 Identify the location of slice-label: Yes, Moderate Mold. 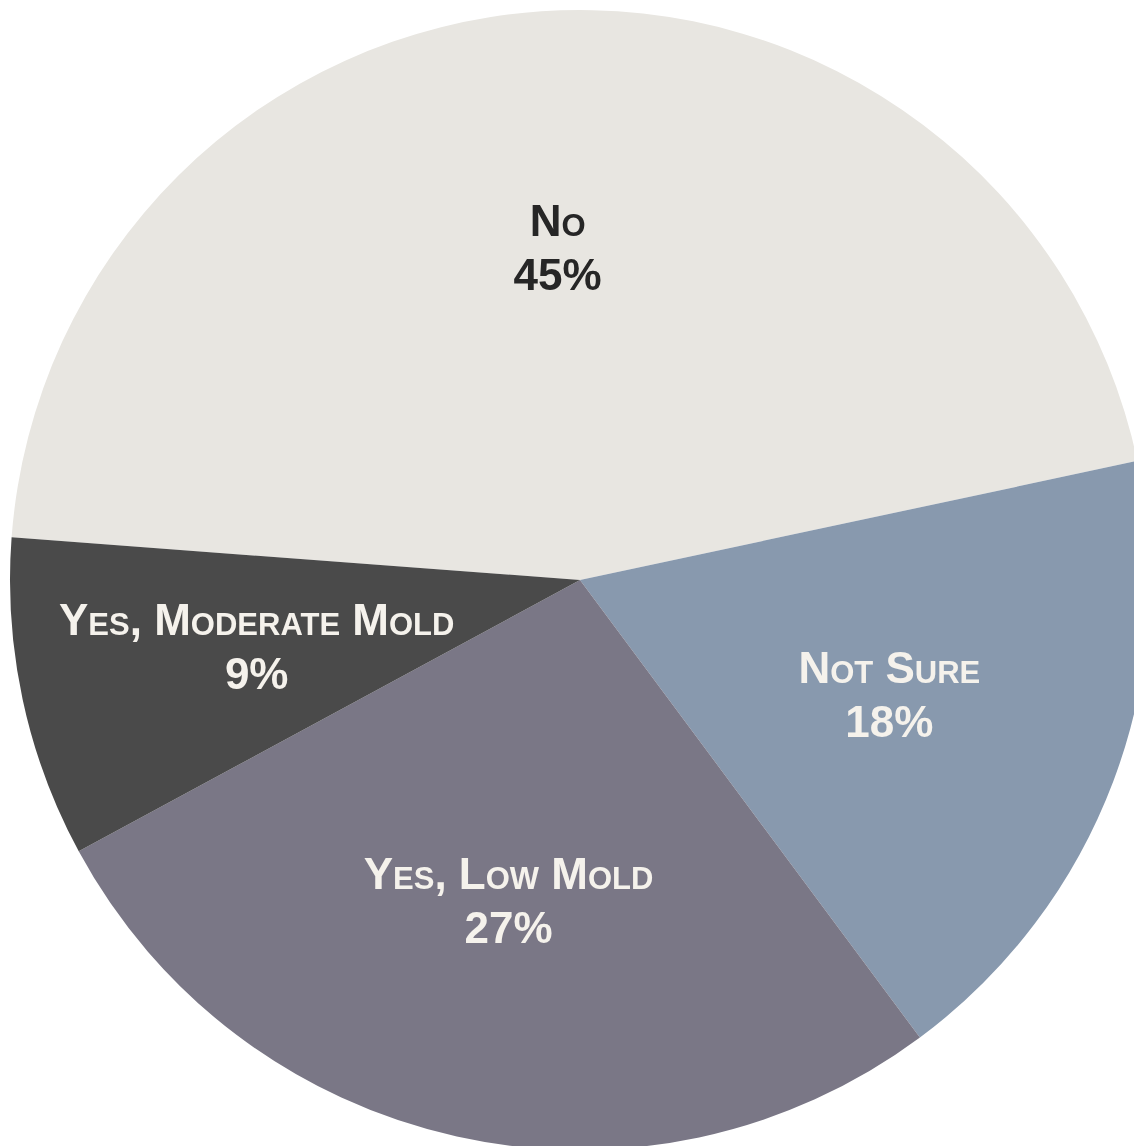
(257, 620).